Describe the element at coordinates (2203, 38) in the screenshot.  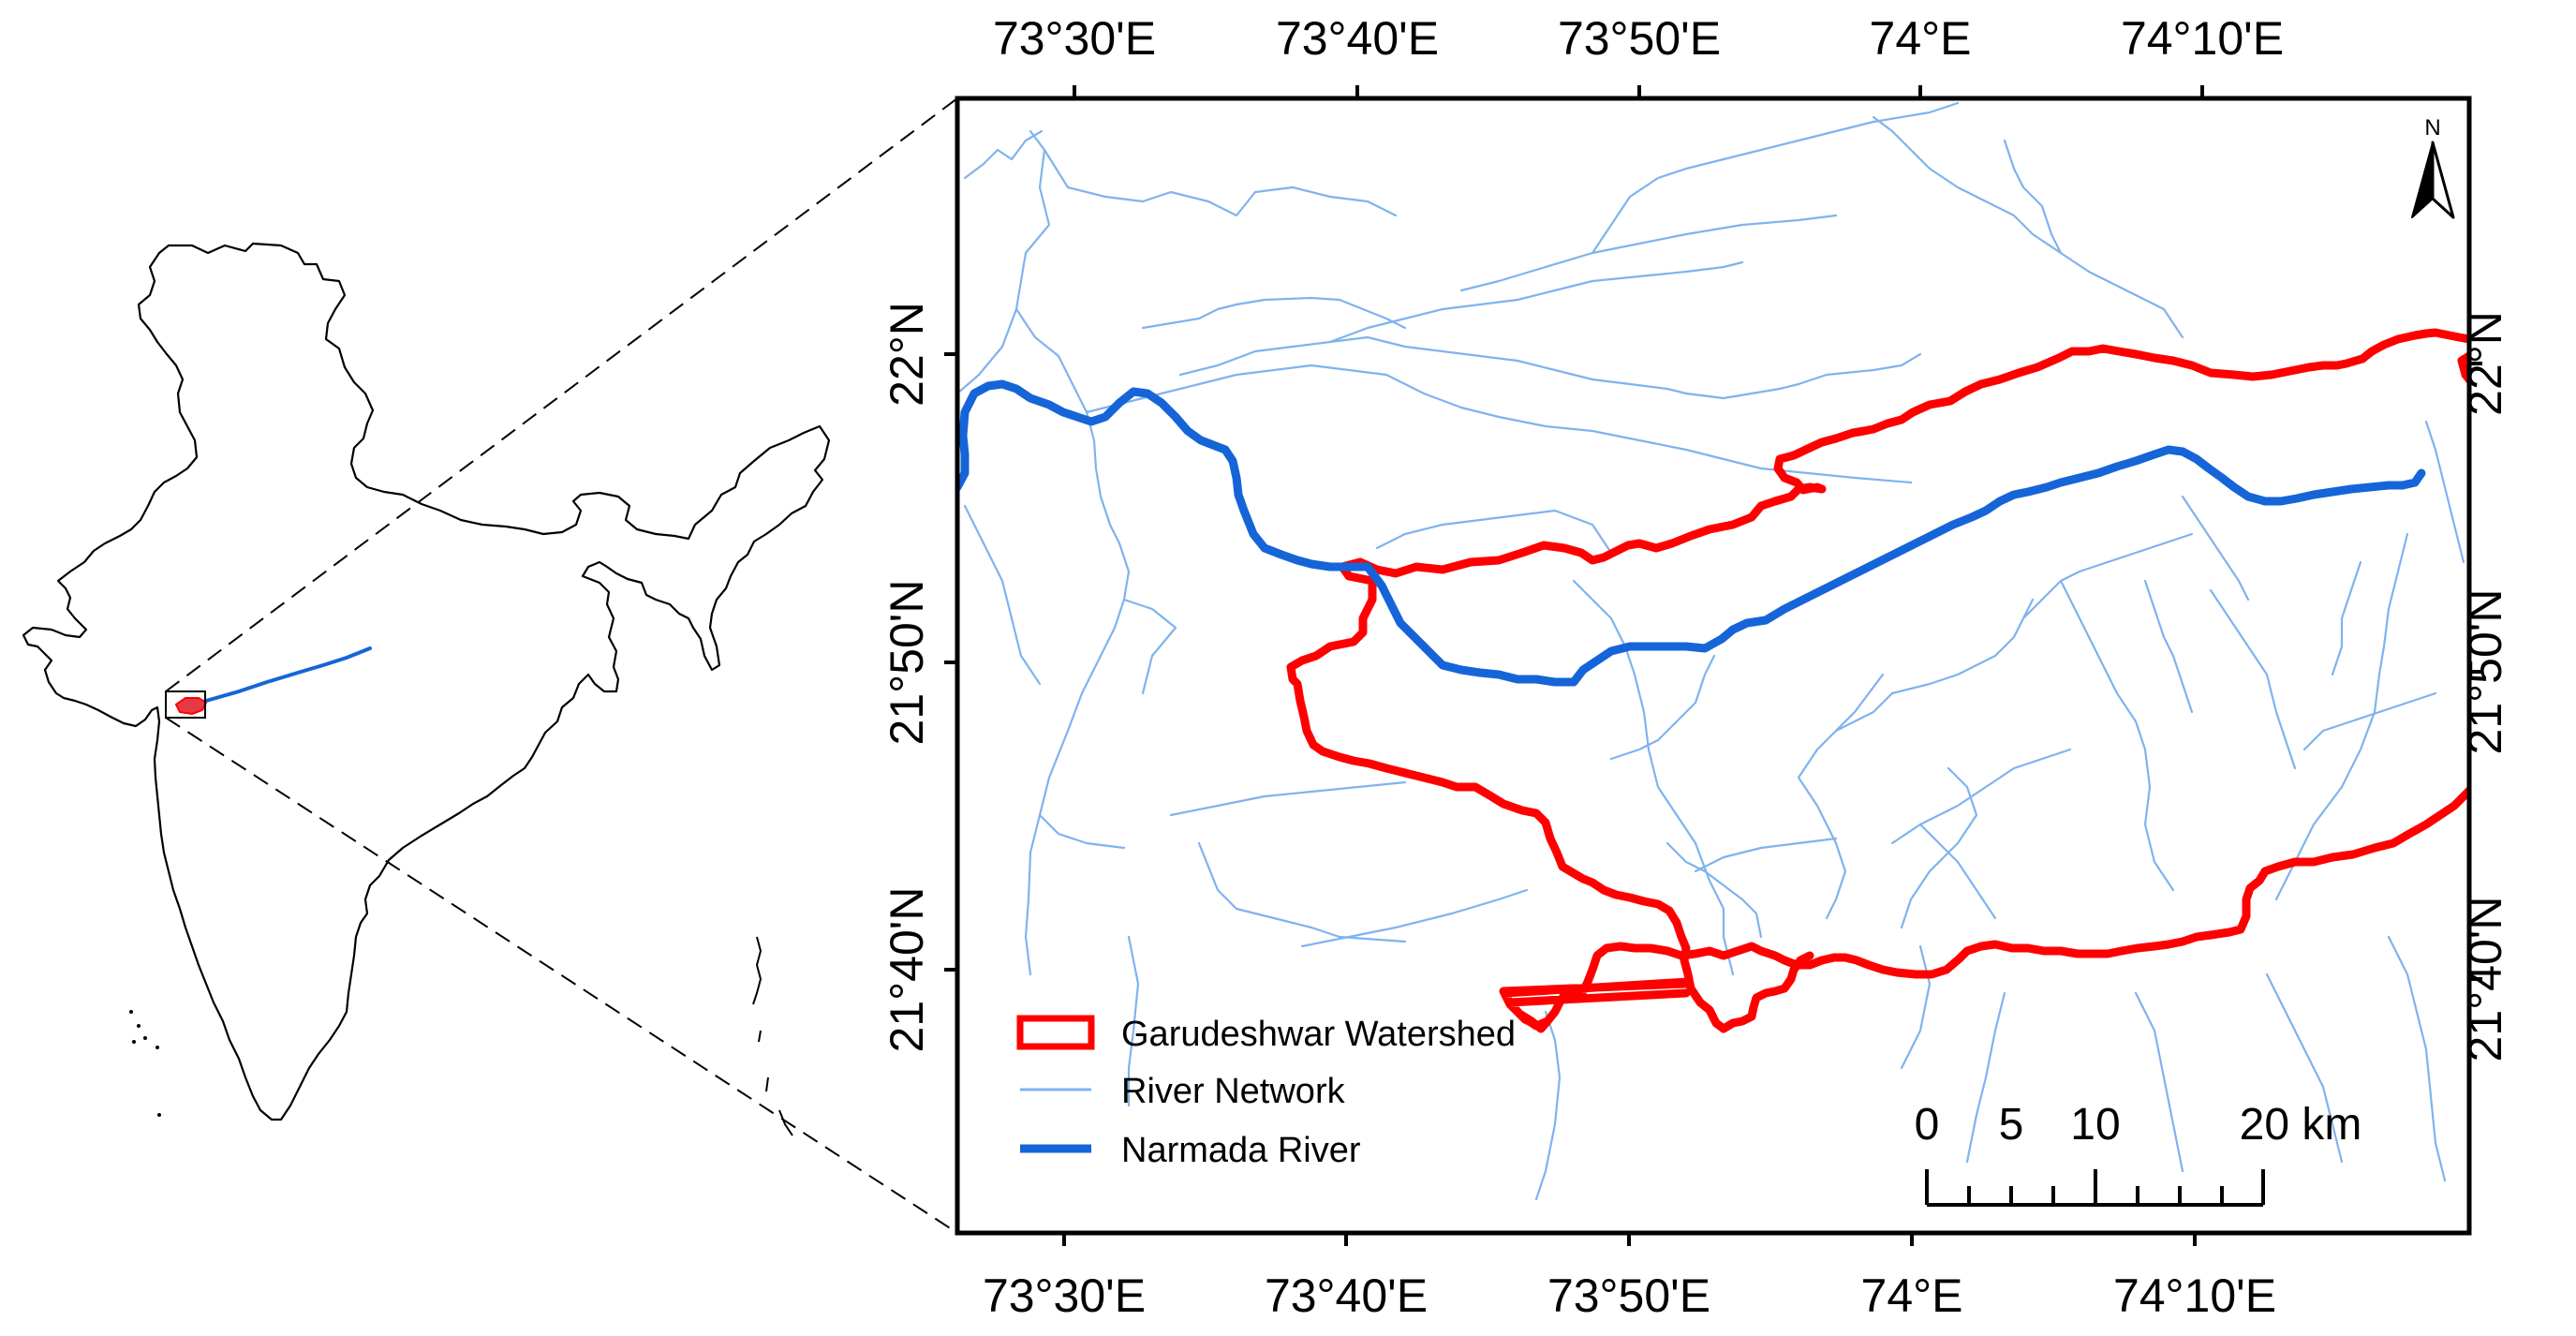
I see `top-axis-label: 74°10'E` at that location.